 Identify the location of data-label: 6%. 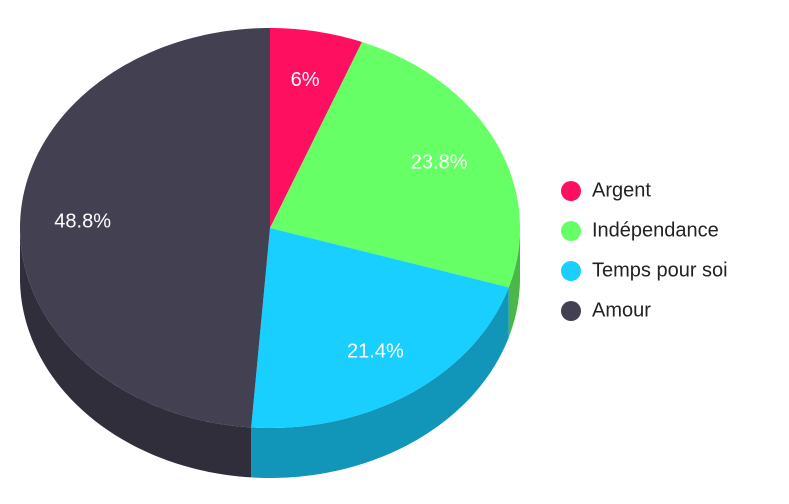
(305, 80).